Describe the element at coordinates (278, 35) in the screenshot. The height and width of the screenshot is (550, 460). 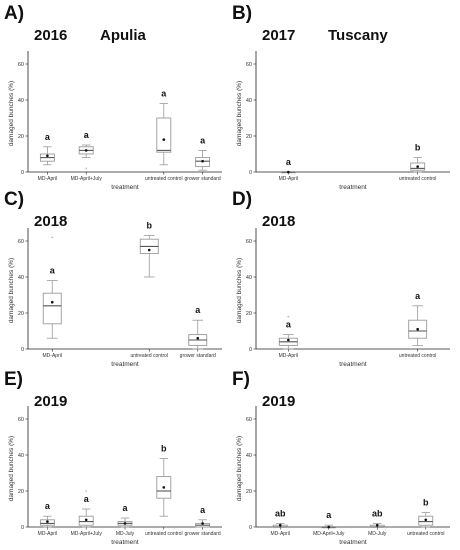
I see `panel-year: 2017` at that location.